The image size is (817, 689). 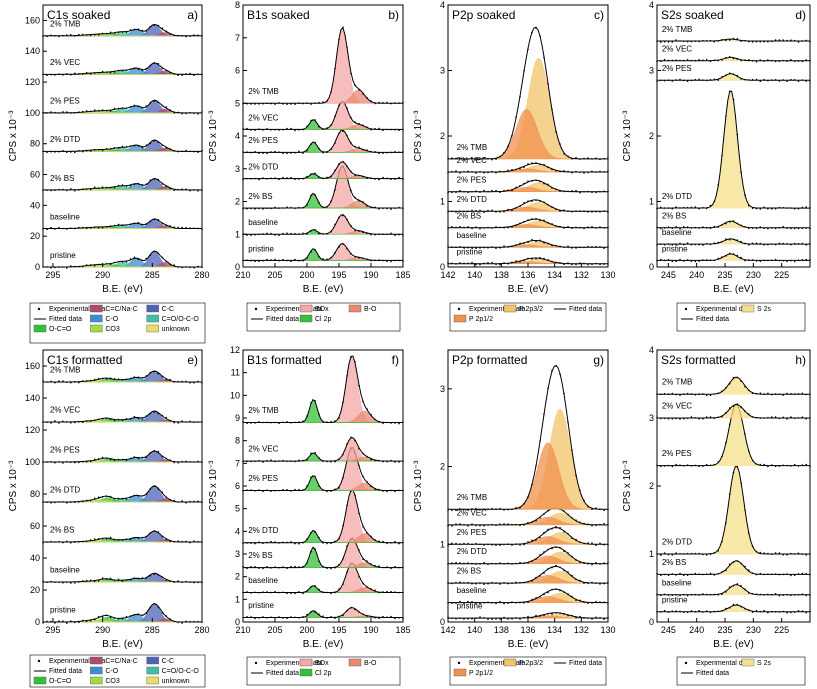 I want to click on x-axis-label: B.E. (eV), so click(x=323, y=644).